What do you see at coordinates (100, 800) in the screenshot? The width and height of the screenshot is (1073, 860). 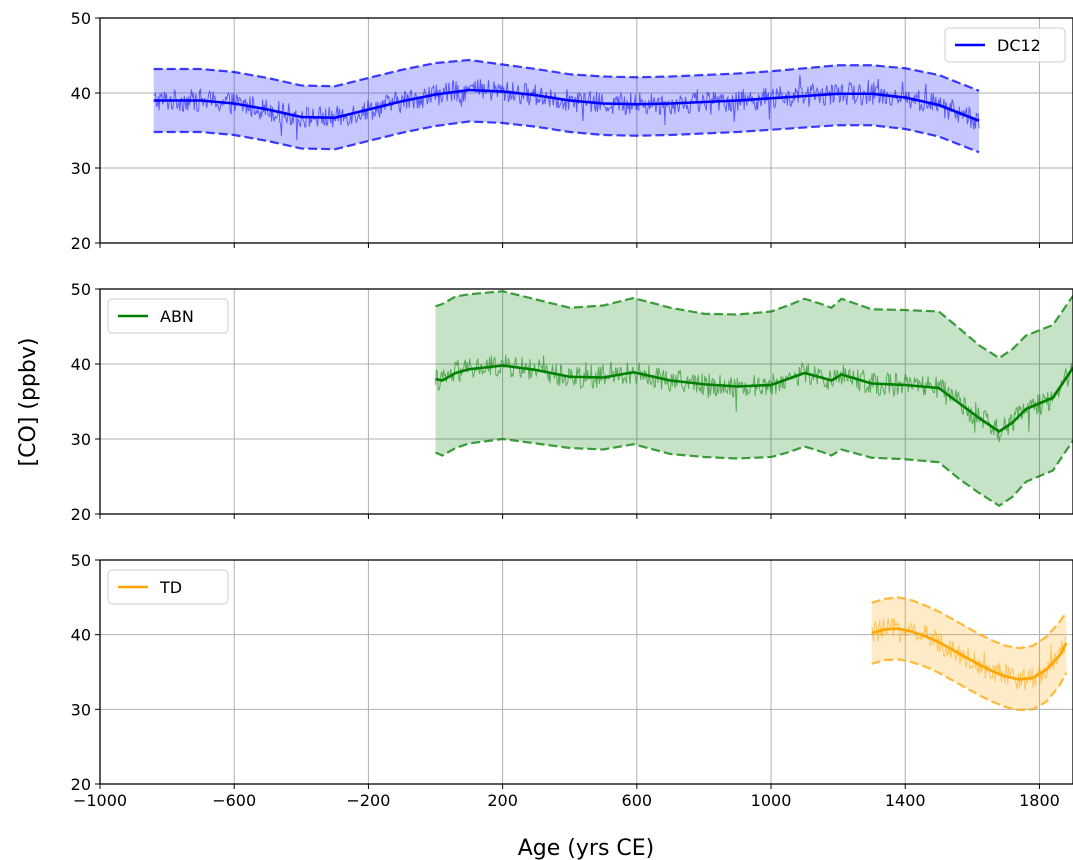 I see `x-tick-label: −1000` at bounding box center [100, 800].